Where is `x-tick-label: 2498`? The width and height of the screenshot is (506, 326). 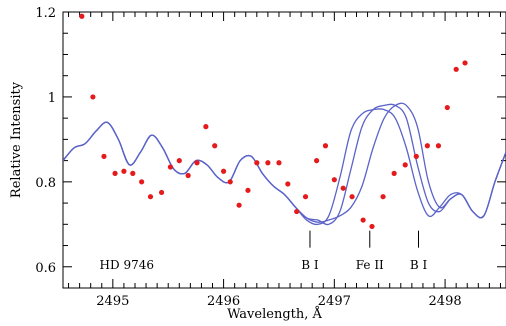
x-tick-label: 2498 is located at coordinates (445, 301).